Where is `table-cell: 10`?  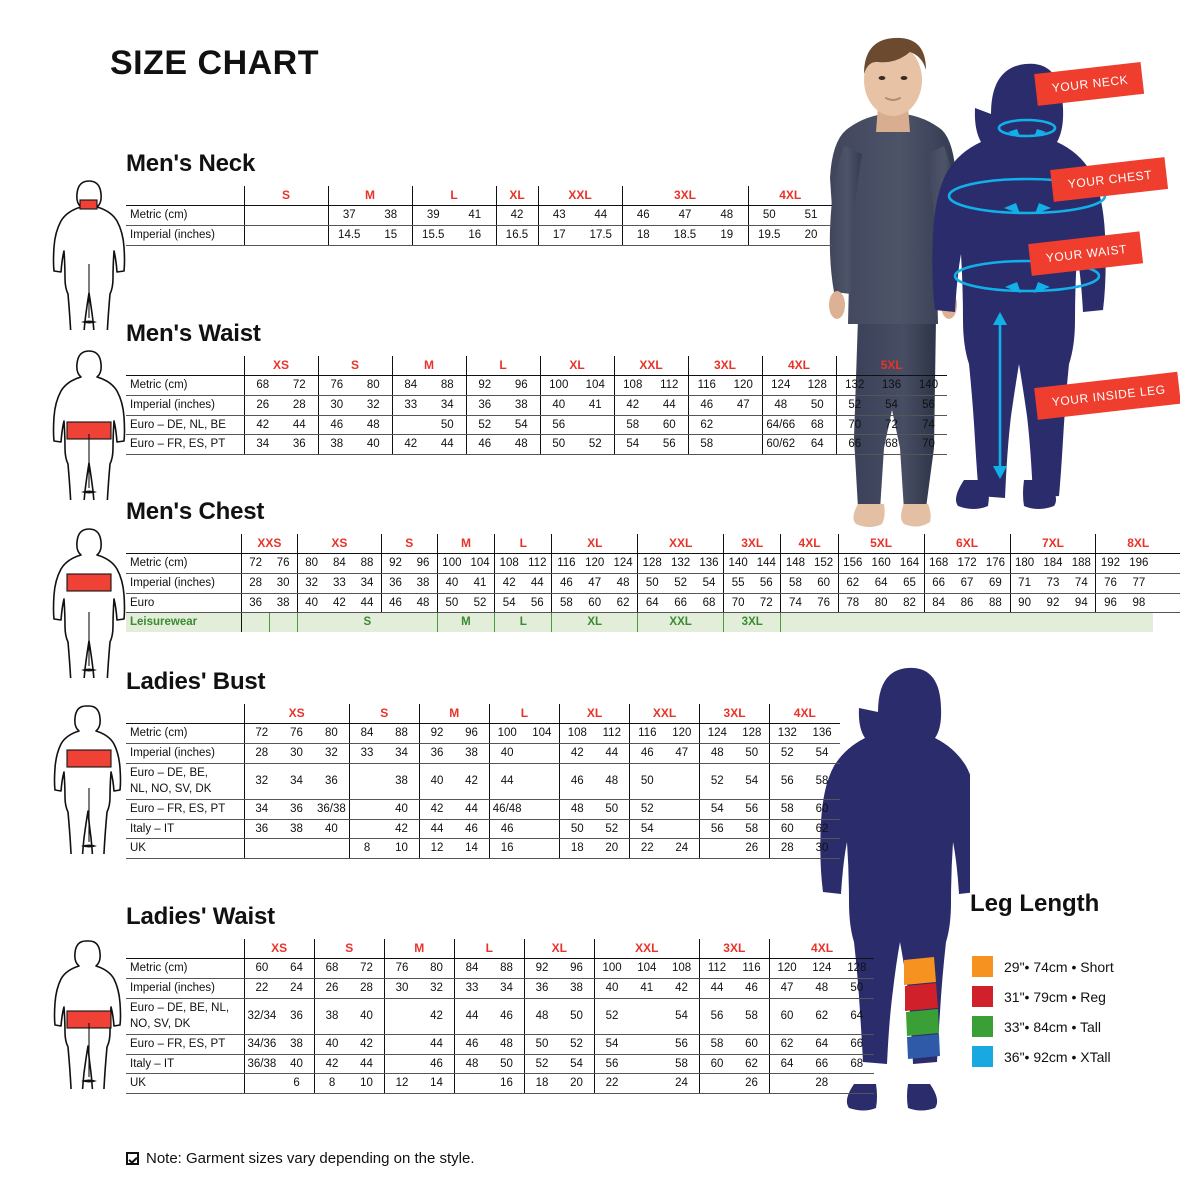
table-cell: 10 is located at coordinates (402, 849).